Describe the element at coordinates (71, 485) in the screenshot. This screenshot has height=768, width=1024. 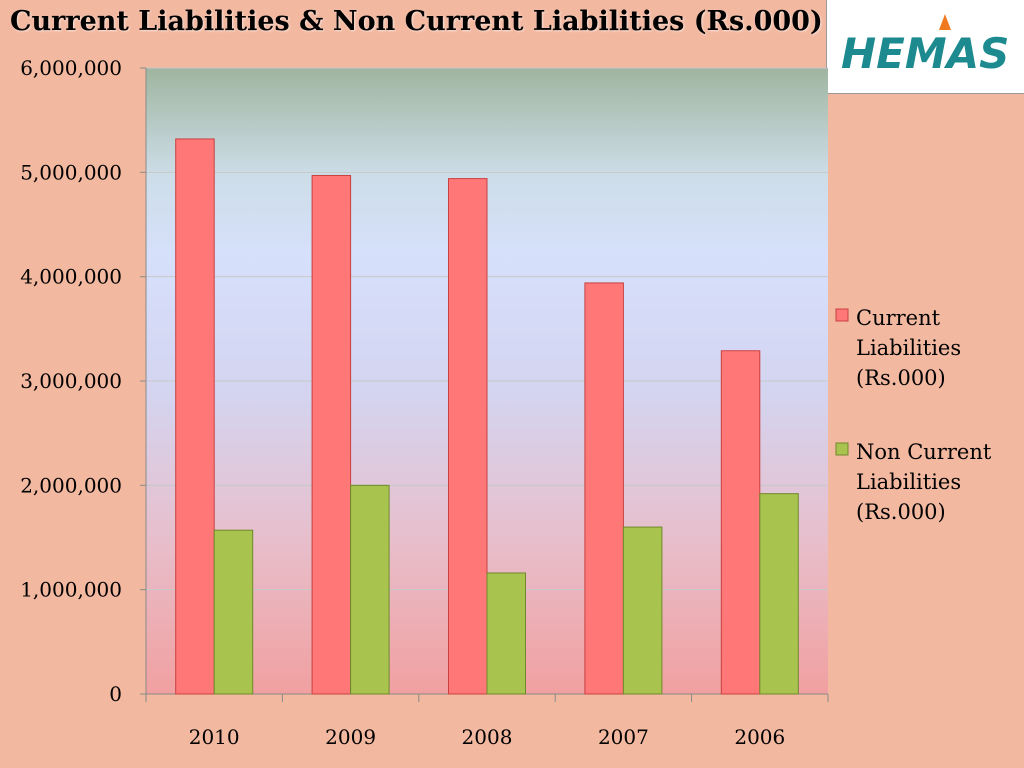
I see `y-tick-label: 2,000,000` at that location.